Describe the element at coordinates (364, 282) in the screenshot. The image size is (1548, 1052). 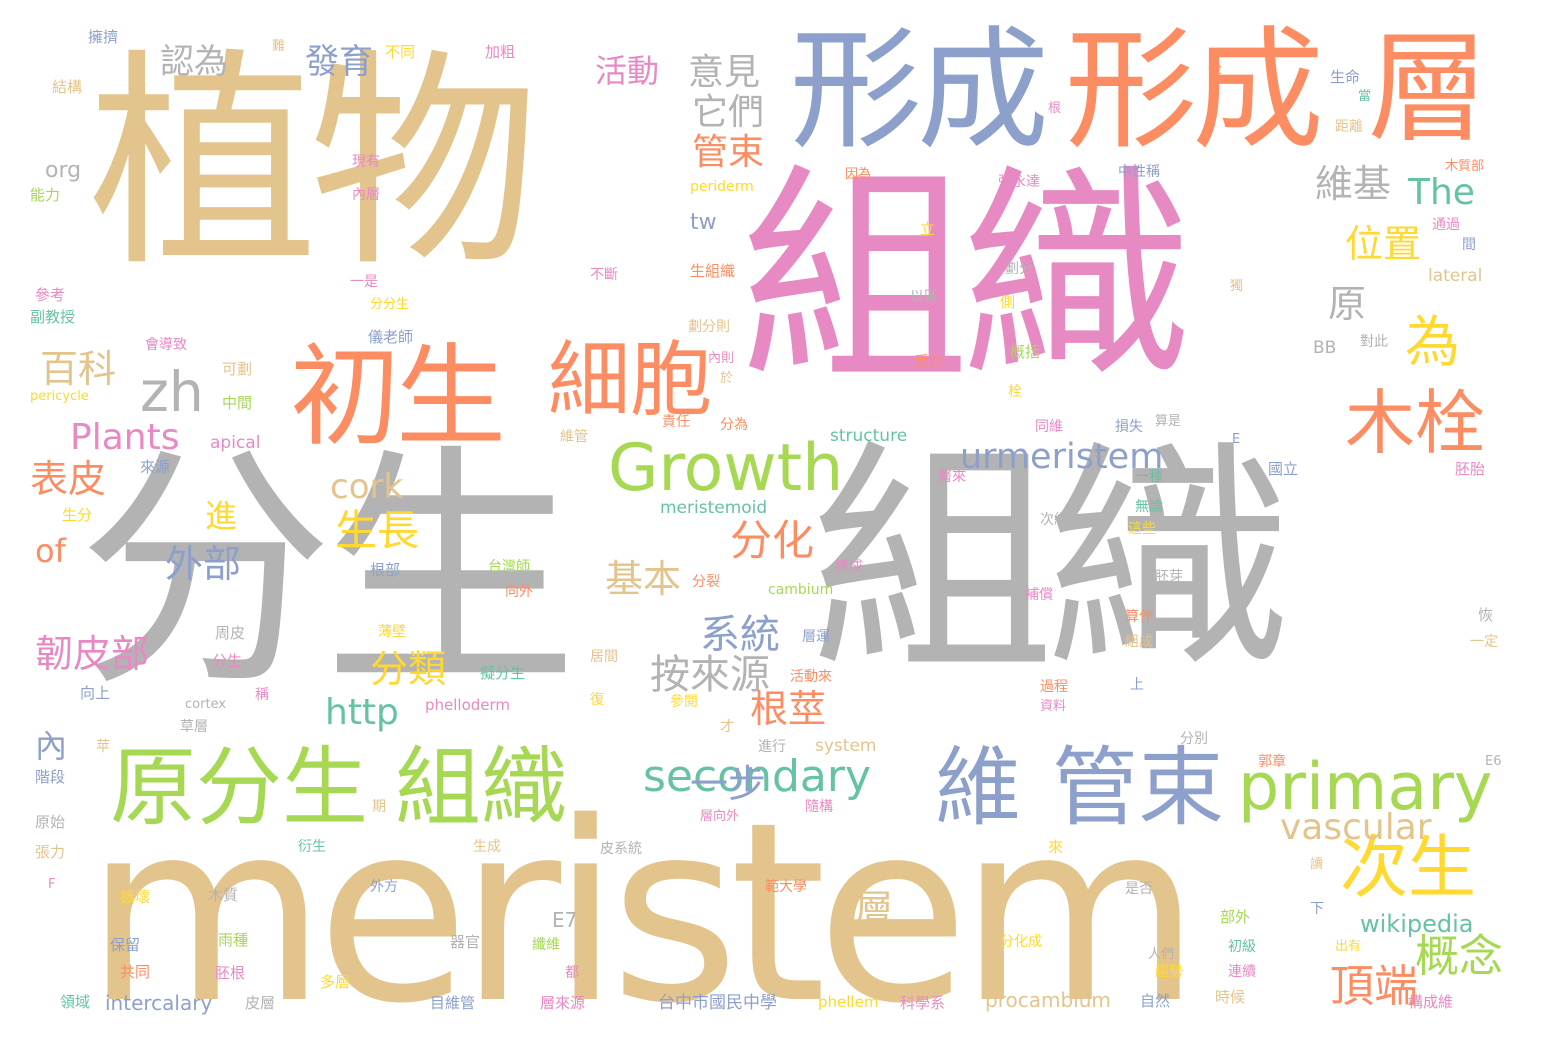
I see `word-cloud-word: 一是` at that location.